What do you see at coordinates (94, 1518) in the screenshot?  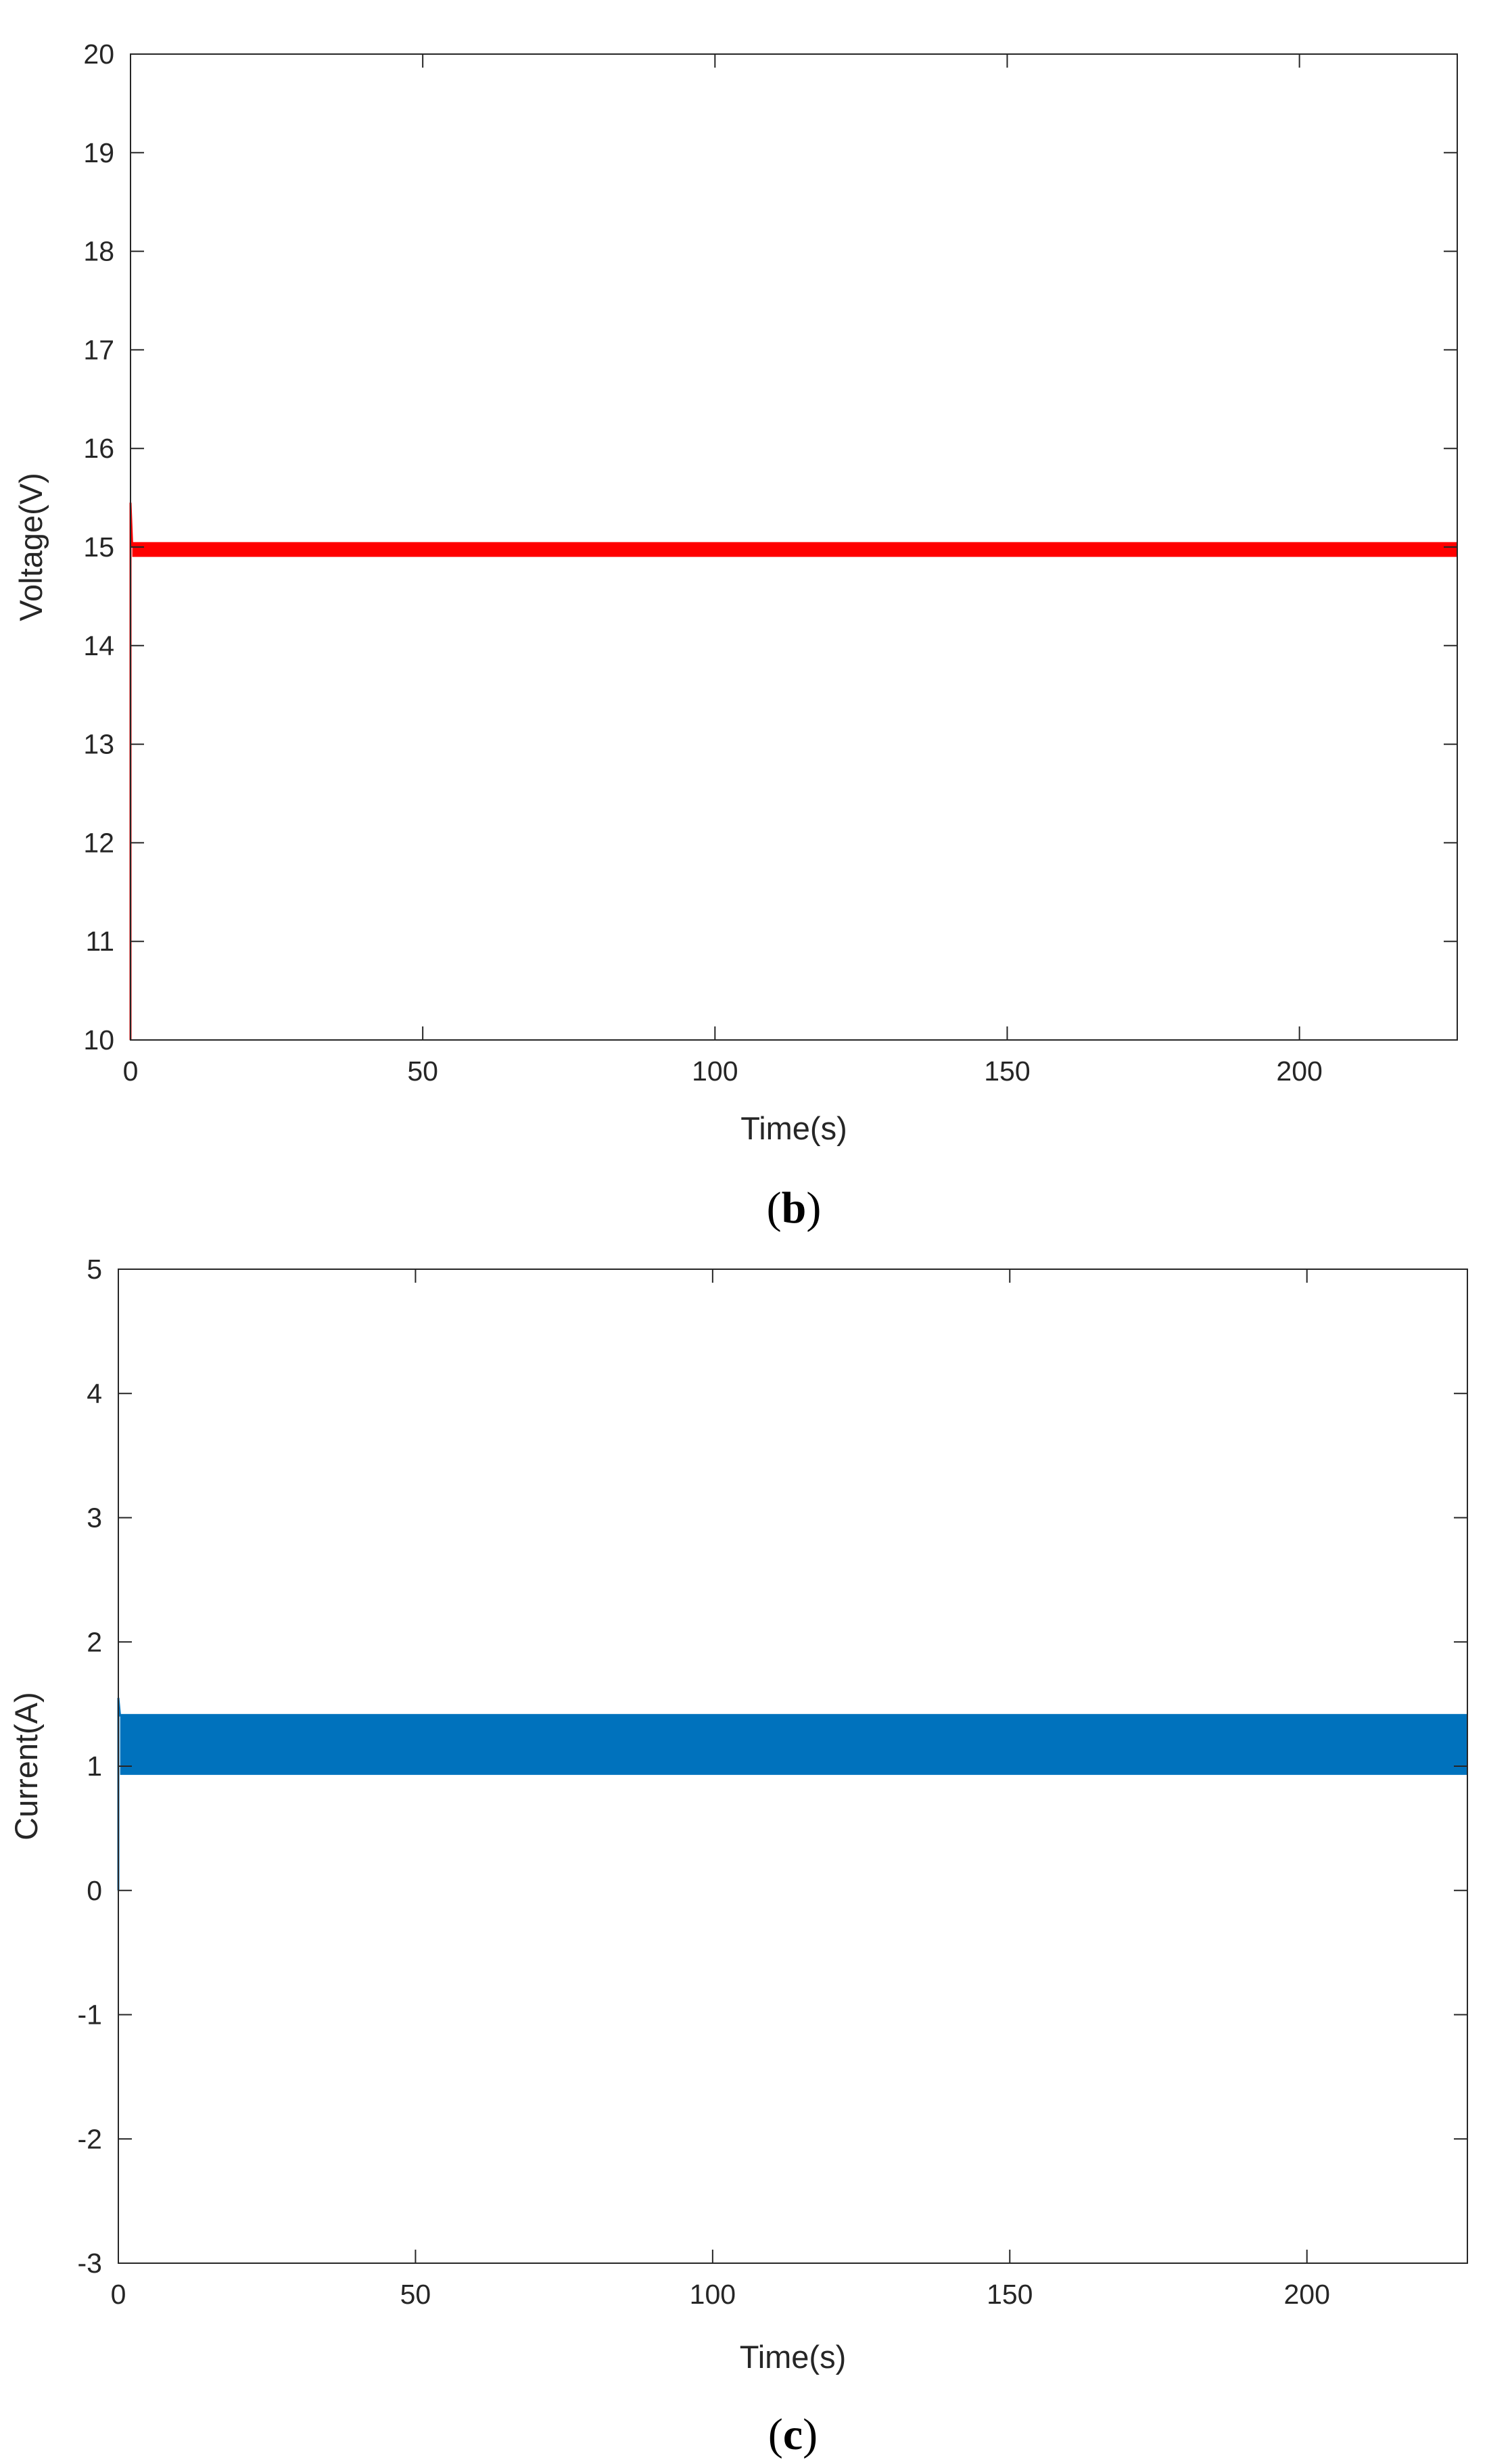 I see `current-y-tick-label: 3` at bounding box center [94, 1518].